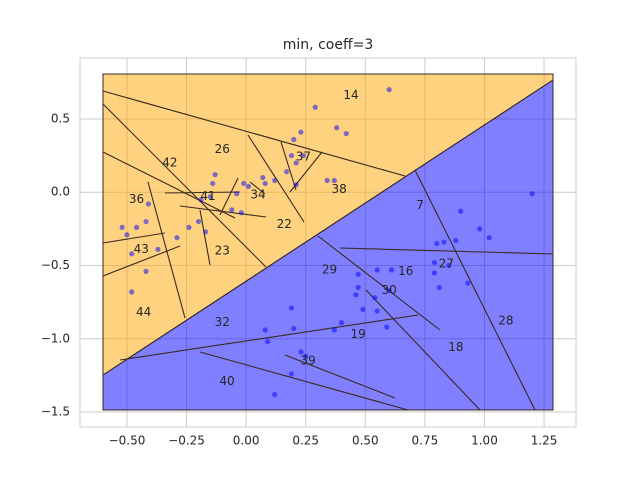  What do you see at coordinates (505, 321) in the screenshot?
I see `region-label: 28` at bounding box center [505, 321].